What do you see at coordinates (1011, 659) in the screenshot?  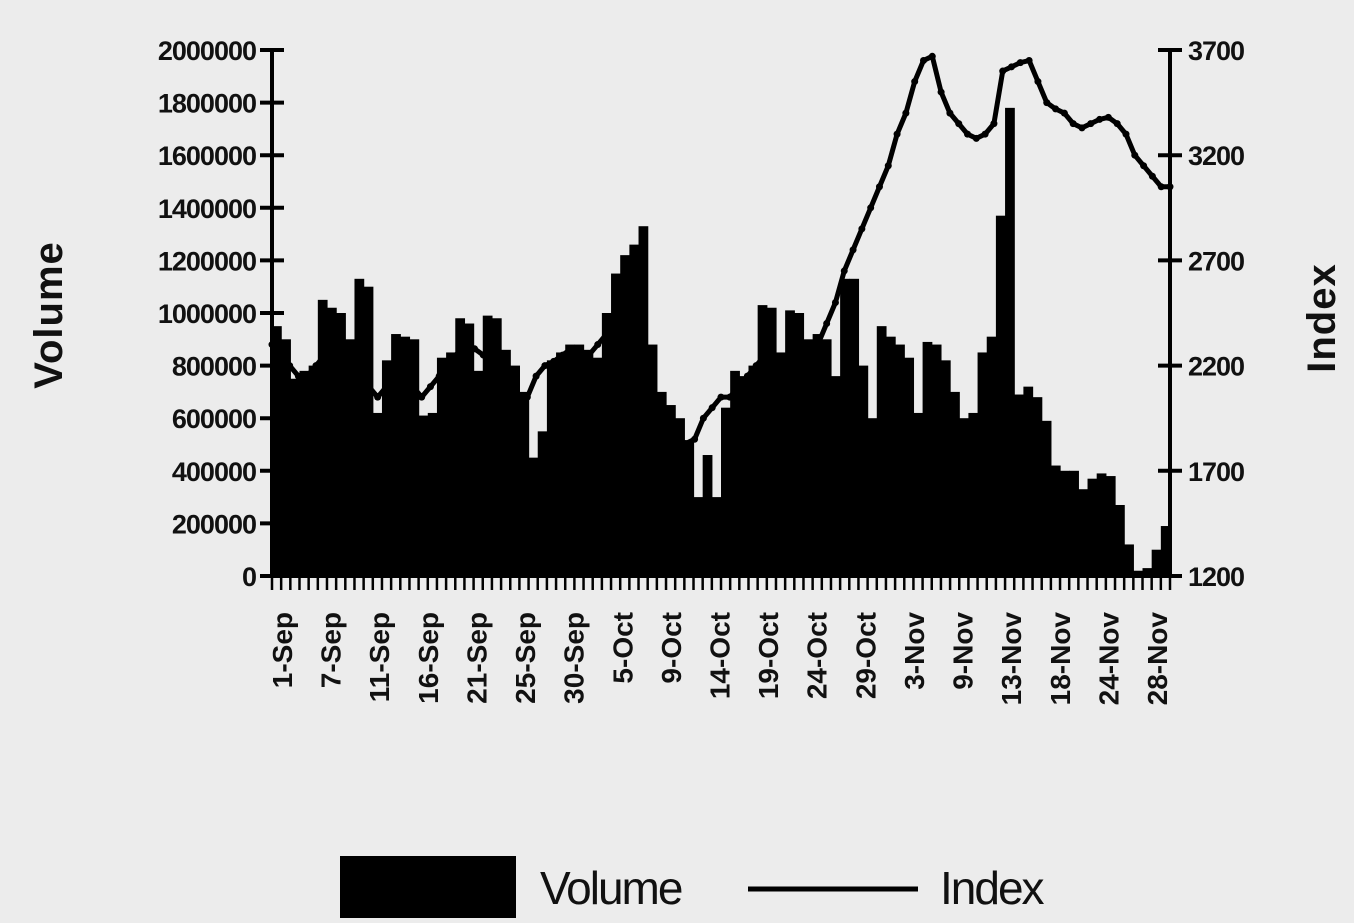 I see `x-tick-label: 13-Nov` at bounding box center [1011, 659].